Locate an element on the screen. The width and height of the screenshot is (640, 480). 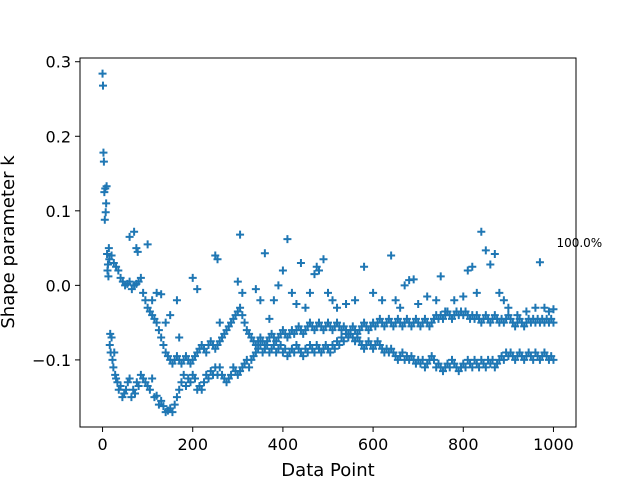
y-tick-label: −0.1 is located at coordinates (51, 360).